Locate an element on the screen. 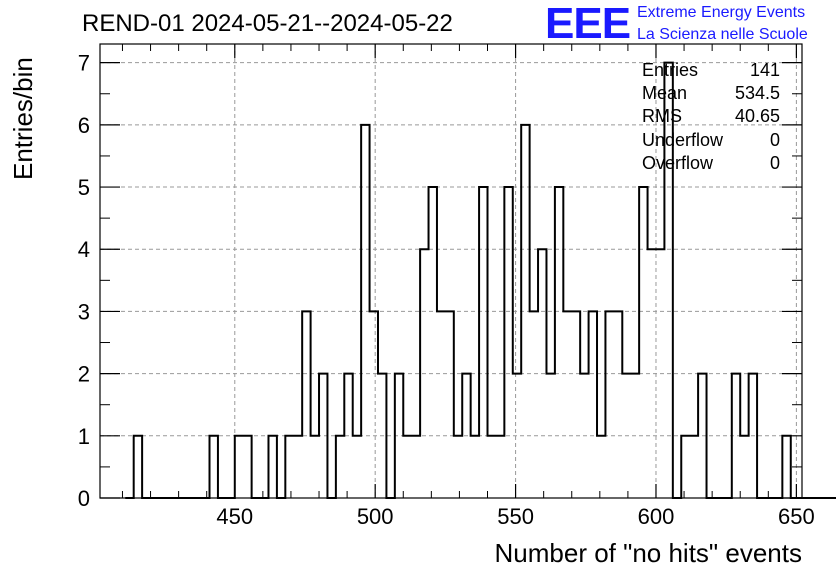 The height and width of the screenshot is (572, 836). y-tick-label: 1 is located at coordinates (84, 436).